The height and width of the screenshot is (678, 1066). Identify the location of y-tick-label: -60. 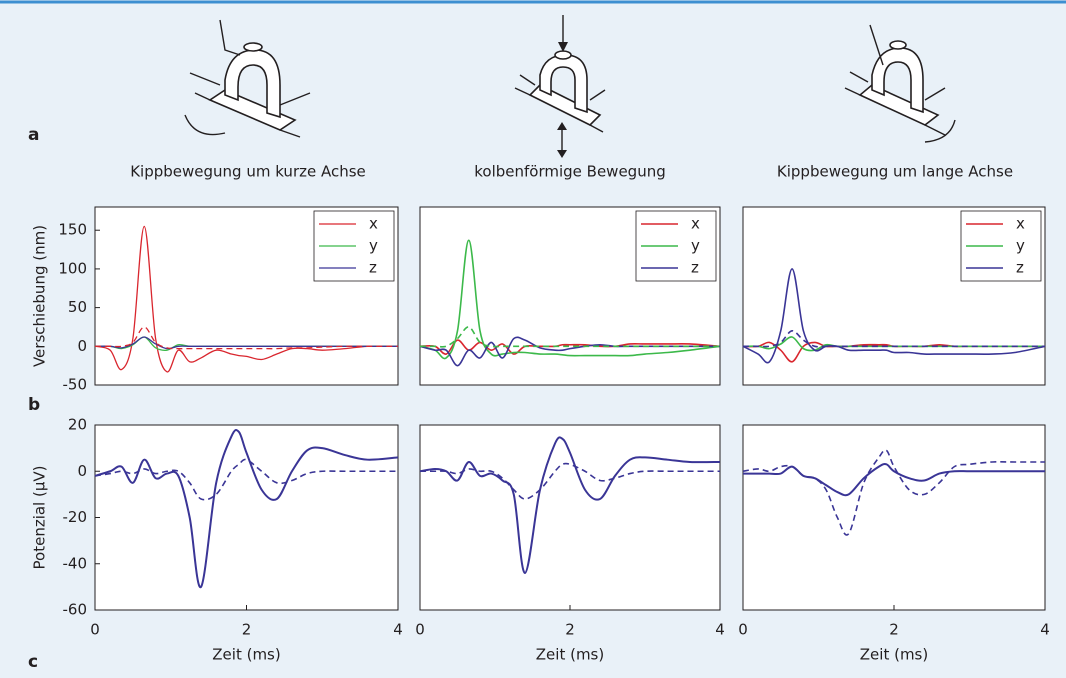
(75, 610).